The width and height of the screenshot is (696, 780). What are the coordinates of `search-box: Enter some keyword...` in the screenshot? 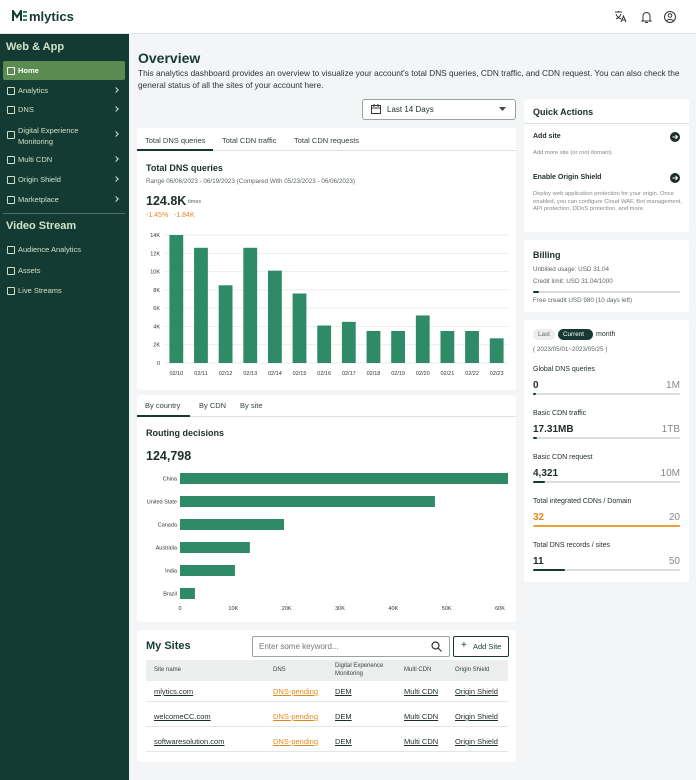 It's located at (351, 646).